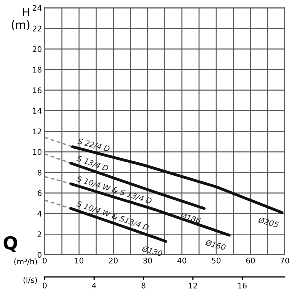  What do you see at coordinates (11, 244) in the screenshot?
I see `text: Q` at bounding box center [11, 244].